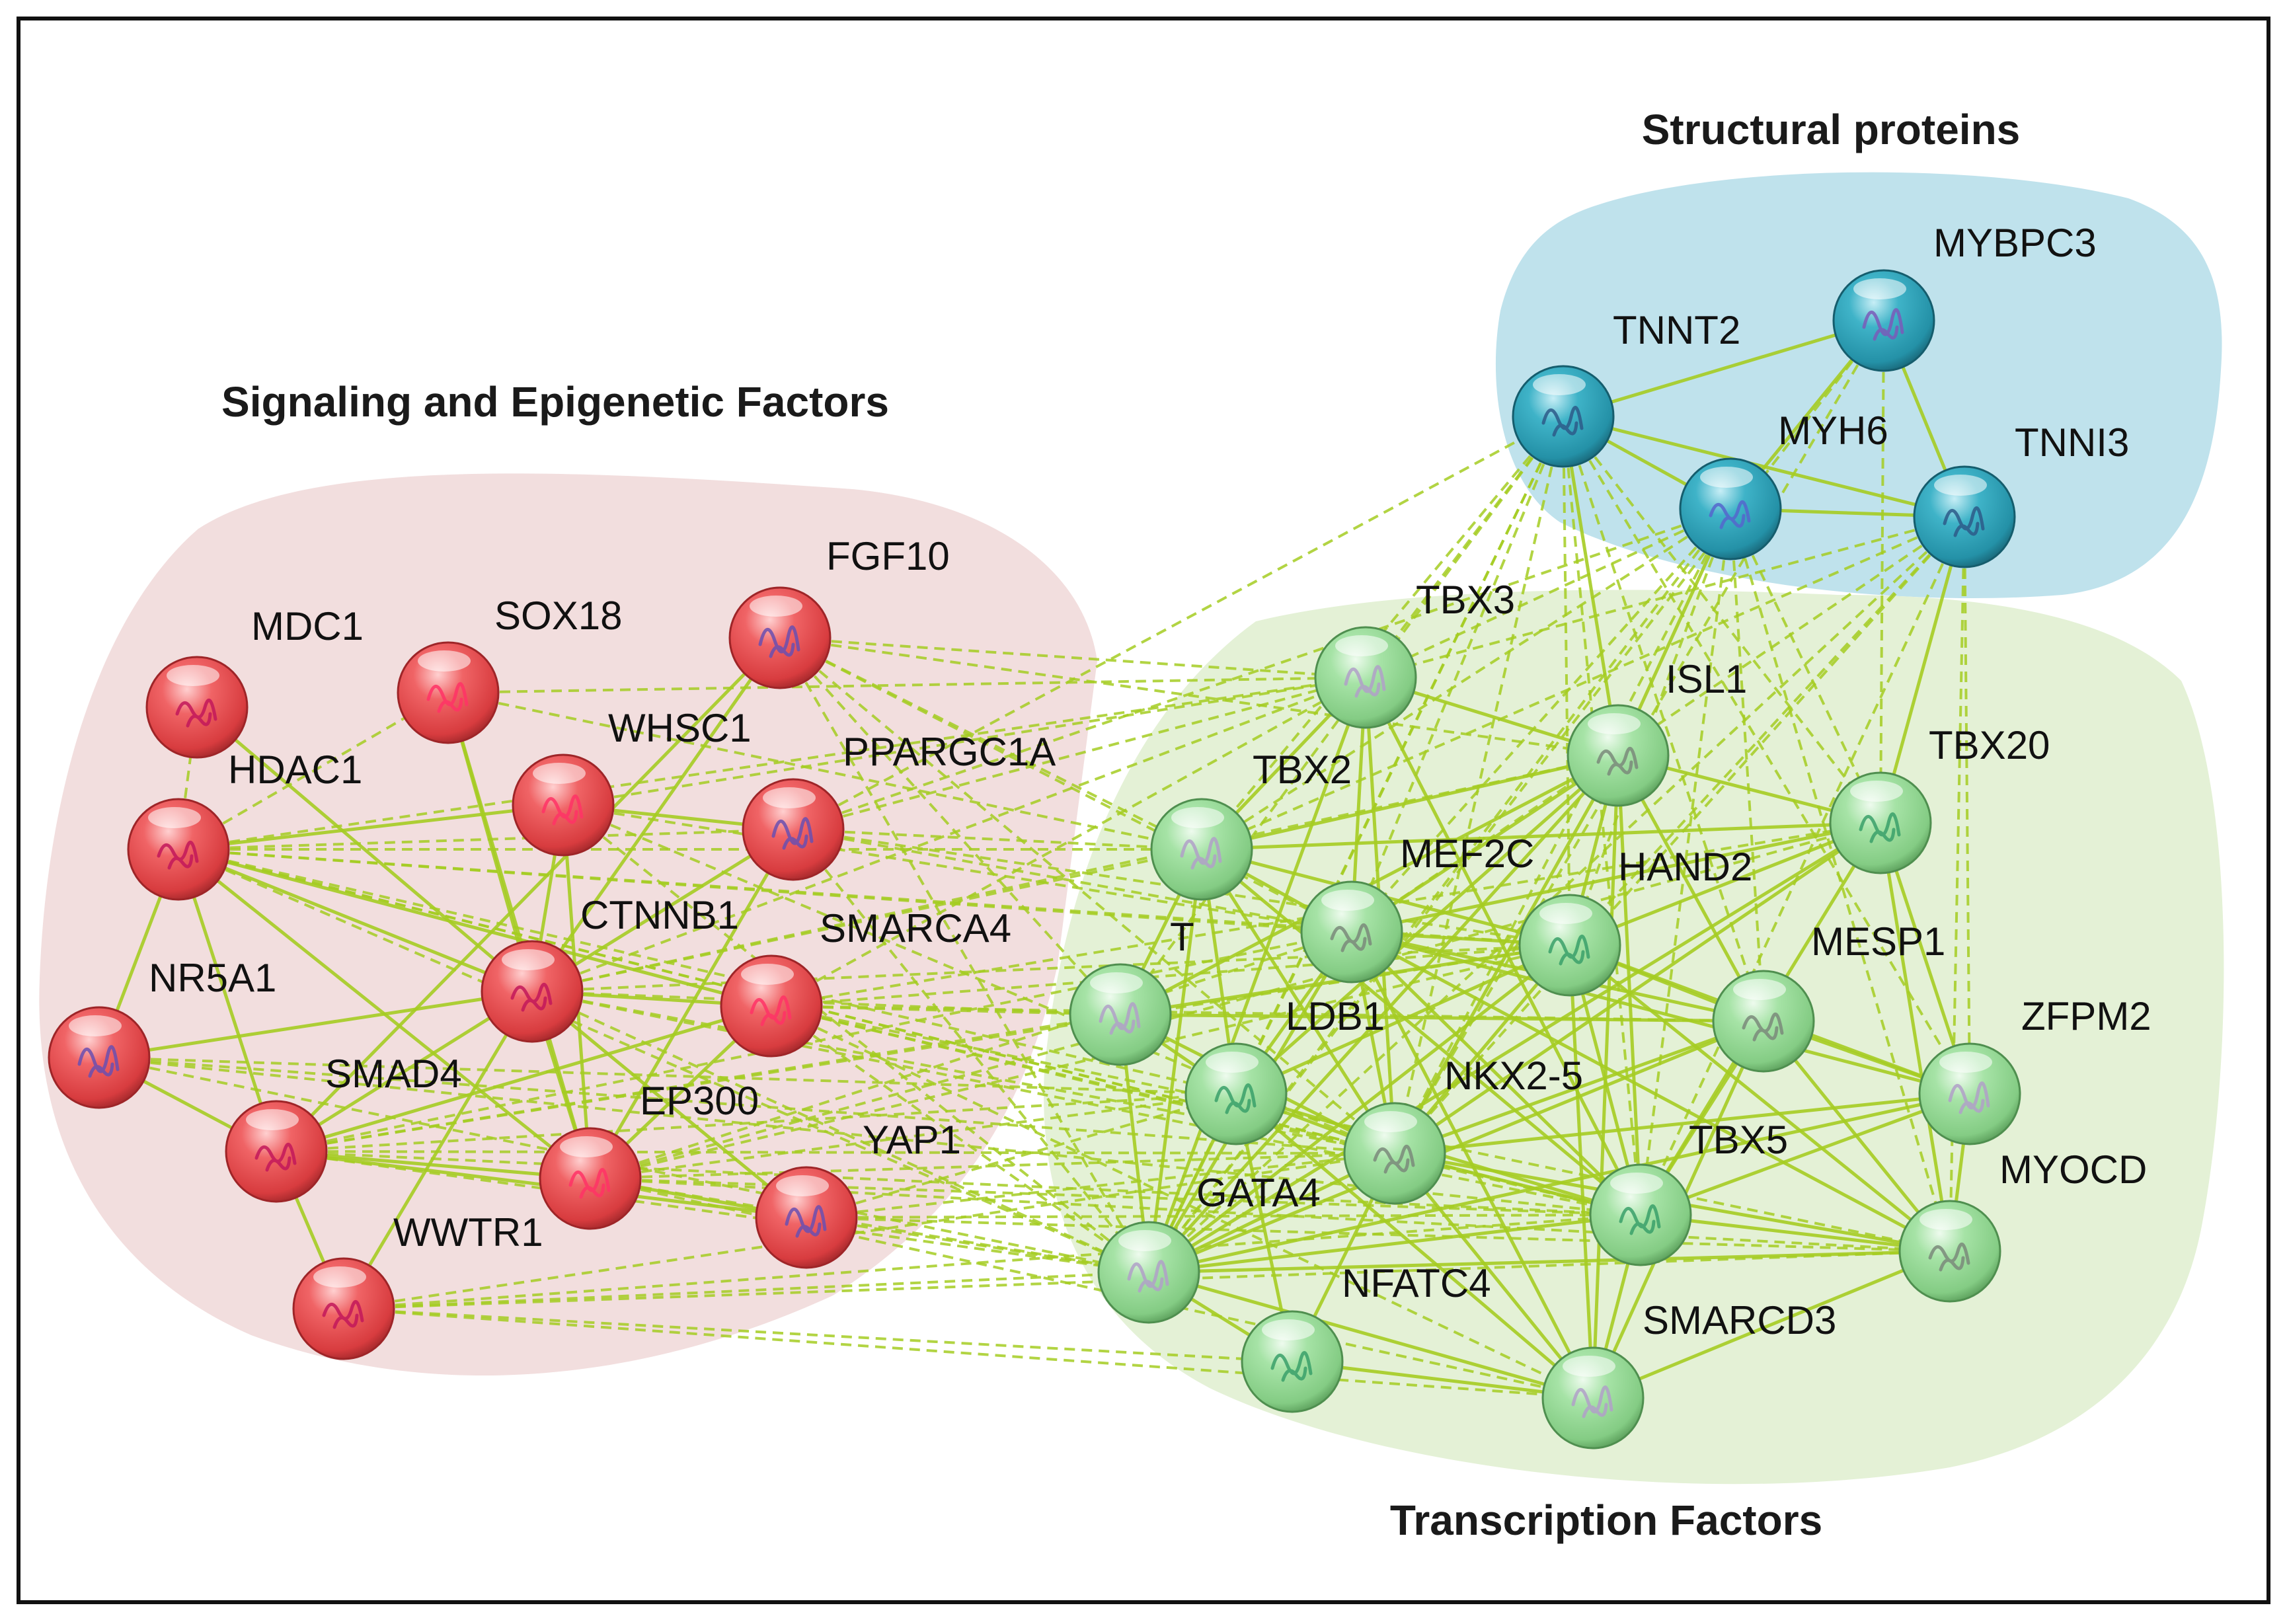 This screenshot has width=2287, height=1624. I want to click on node-gata4, so click(1148, 1272).